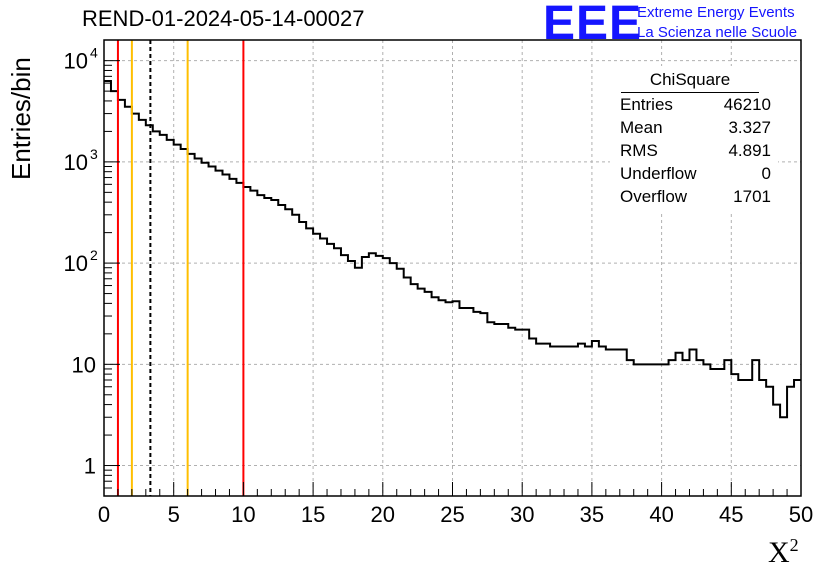 Image resolution: width=836 pixels, height=572 pixels. I want to click on x-tick-label: 25, so click(452, 514).